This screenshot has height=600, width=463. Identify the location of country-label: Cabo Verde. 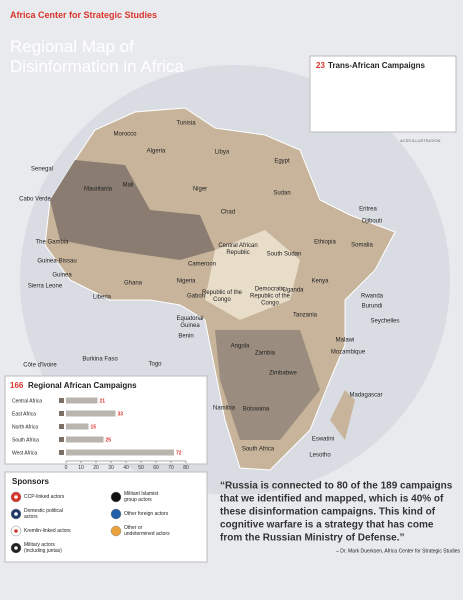
(35, 199).